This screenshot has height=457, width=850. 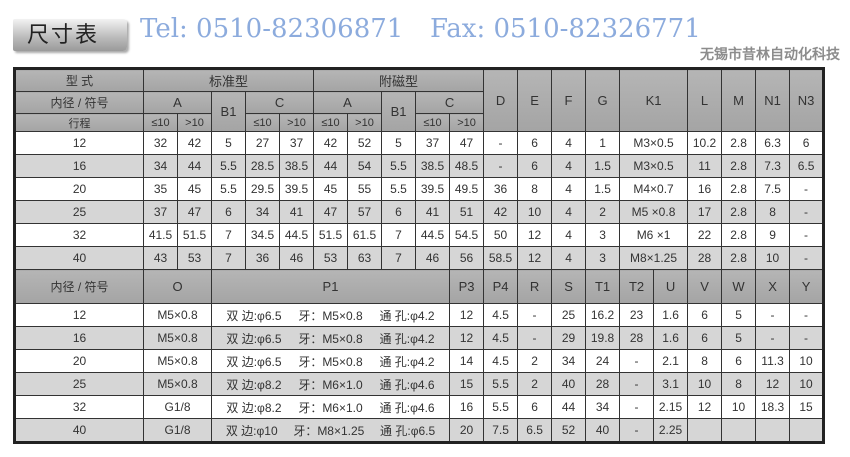 I want to click on table-cell: 41, so click(x=296, y=212).